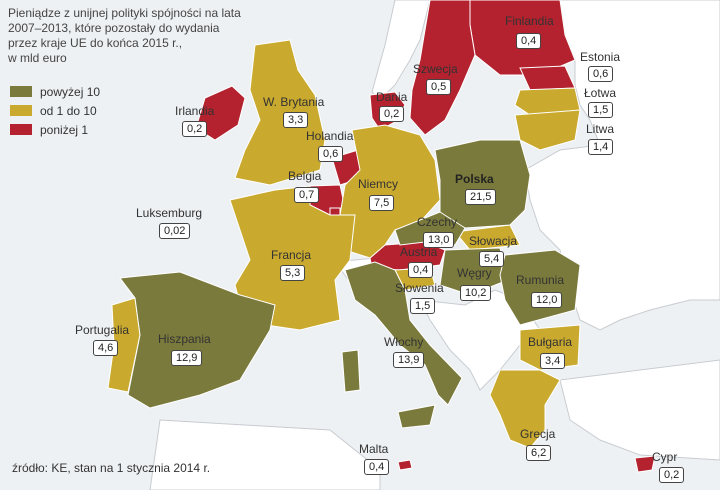  What do you see at coordinates (378, 184) in the screenshot?
I see `country-label-niemcy: Niemcy` at bounding box center [378, 184].